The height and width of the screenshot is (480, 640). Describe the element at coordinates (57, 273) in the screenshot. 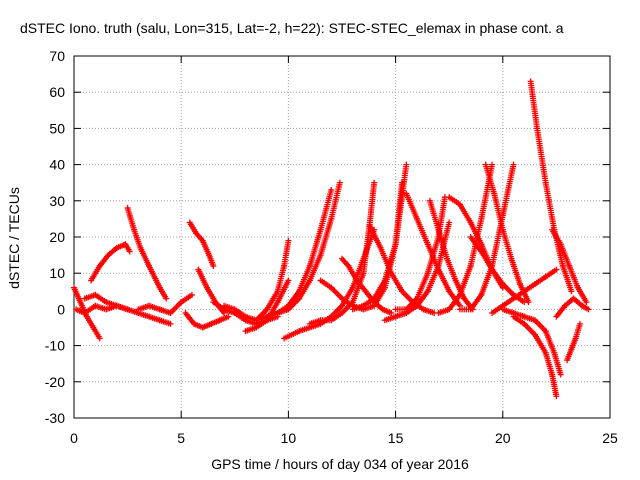

I see `y-tick-label: 10` at that location.